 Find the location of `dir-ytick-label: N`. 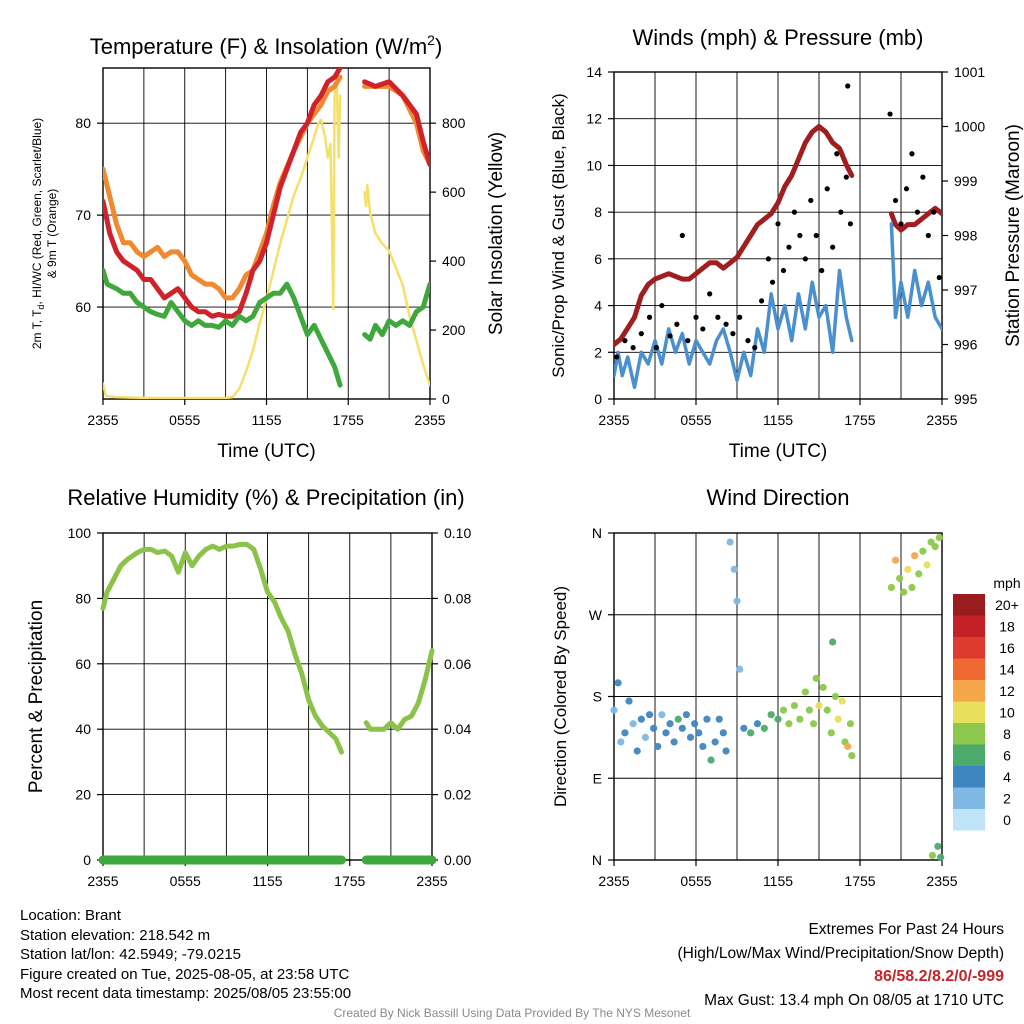

dir-ytick-label: N is located at coordinates (597, 860).